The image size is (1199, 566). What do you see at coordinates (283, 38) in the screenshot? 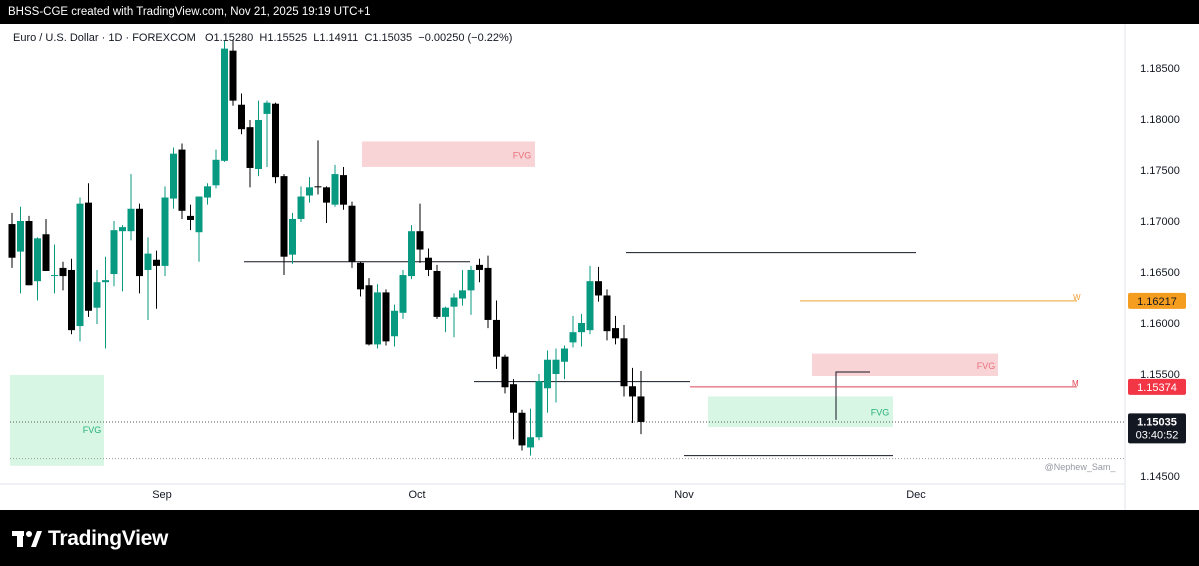
I see `high-value: H1.15525` at bounding box center [283, 38].